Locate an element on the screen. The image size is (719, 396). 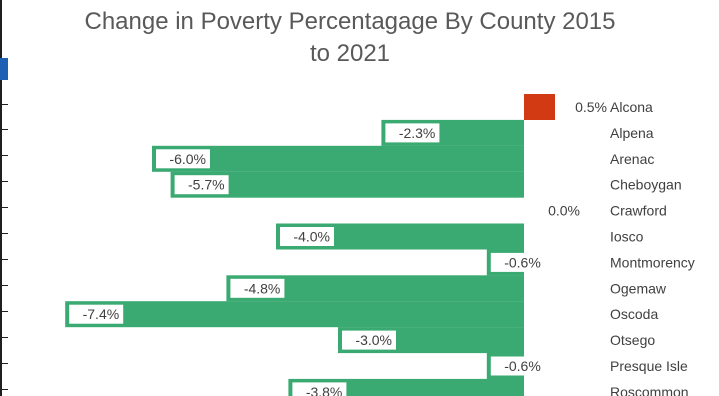
category-label-oscoda: Oscoda is located at coordinates (634, 314).